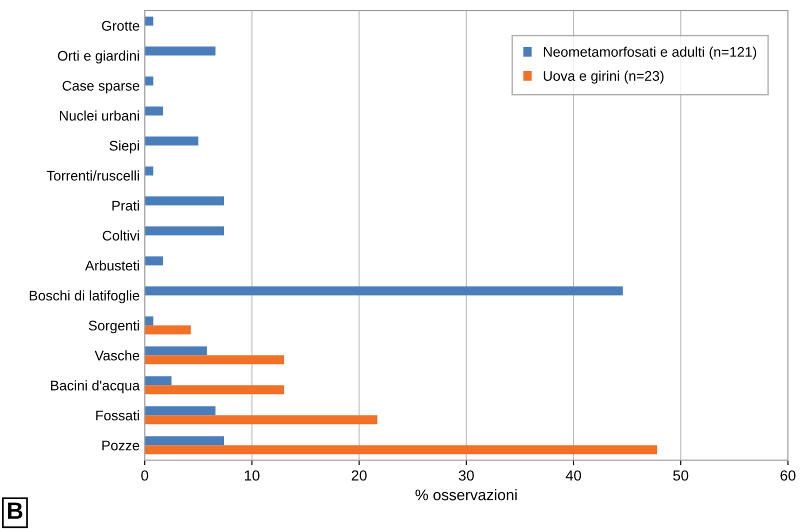 The width and height of the screenshot is (804, 529). Describe the element at coordinates (466, 494) in the screenshot. I see `x-axis-title: % osservazioni` at that location.